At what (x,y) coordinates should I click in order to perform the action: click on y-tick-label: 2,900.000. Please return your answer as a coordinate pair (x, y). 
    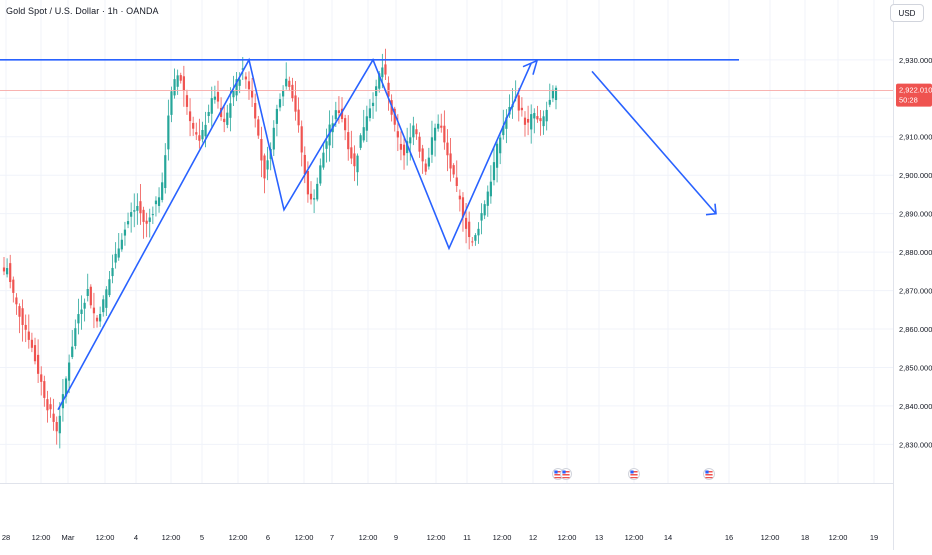
    Looking at the image, I should click on (915, 175).